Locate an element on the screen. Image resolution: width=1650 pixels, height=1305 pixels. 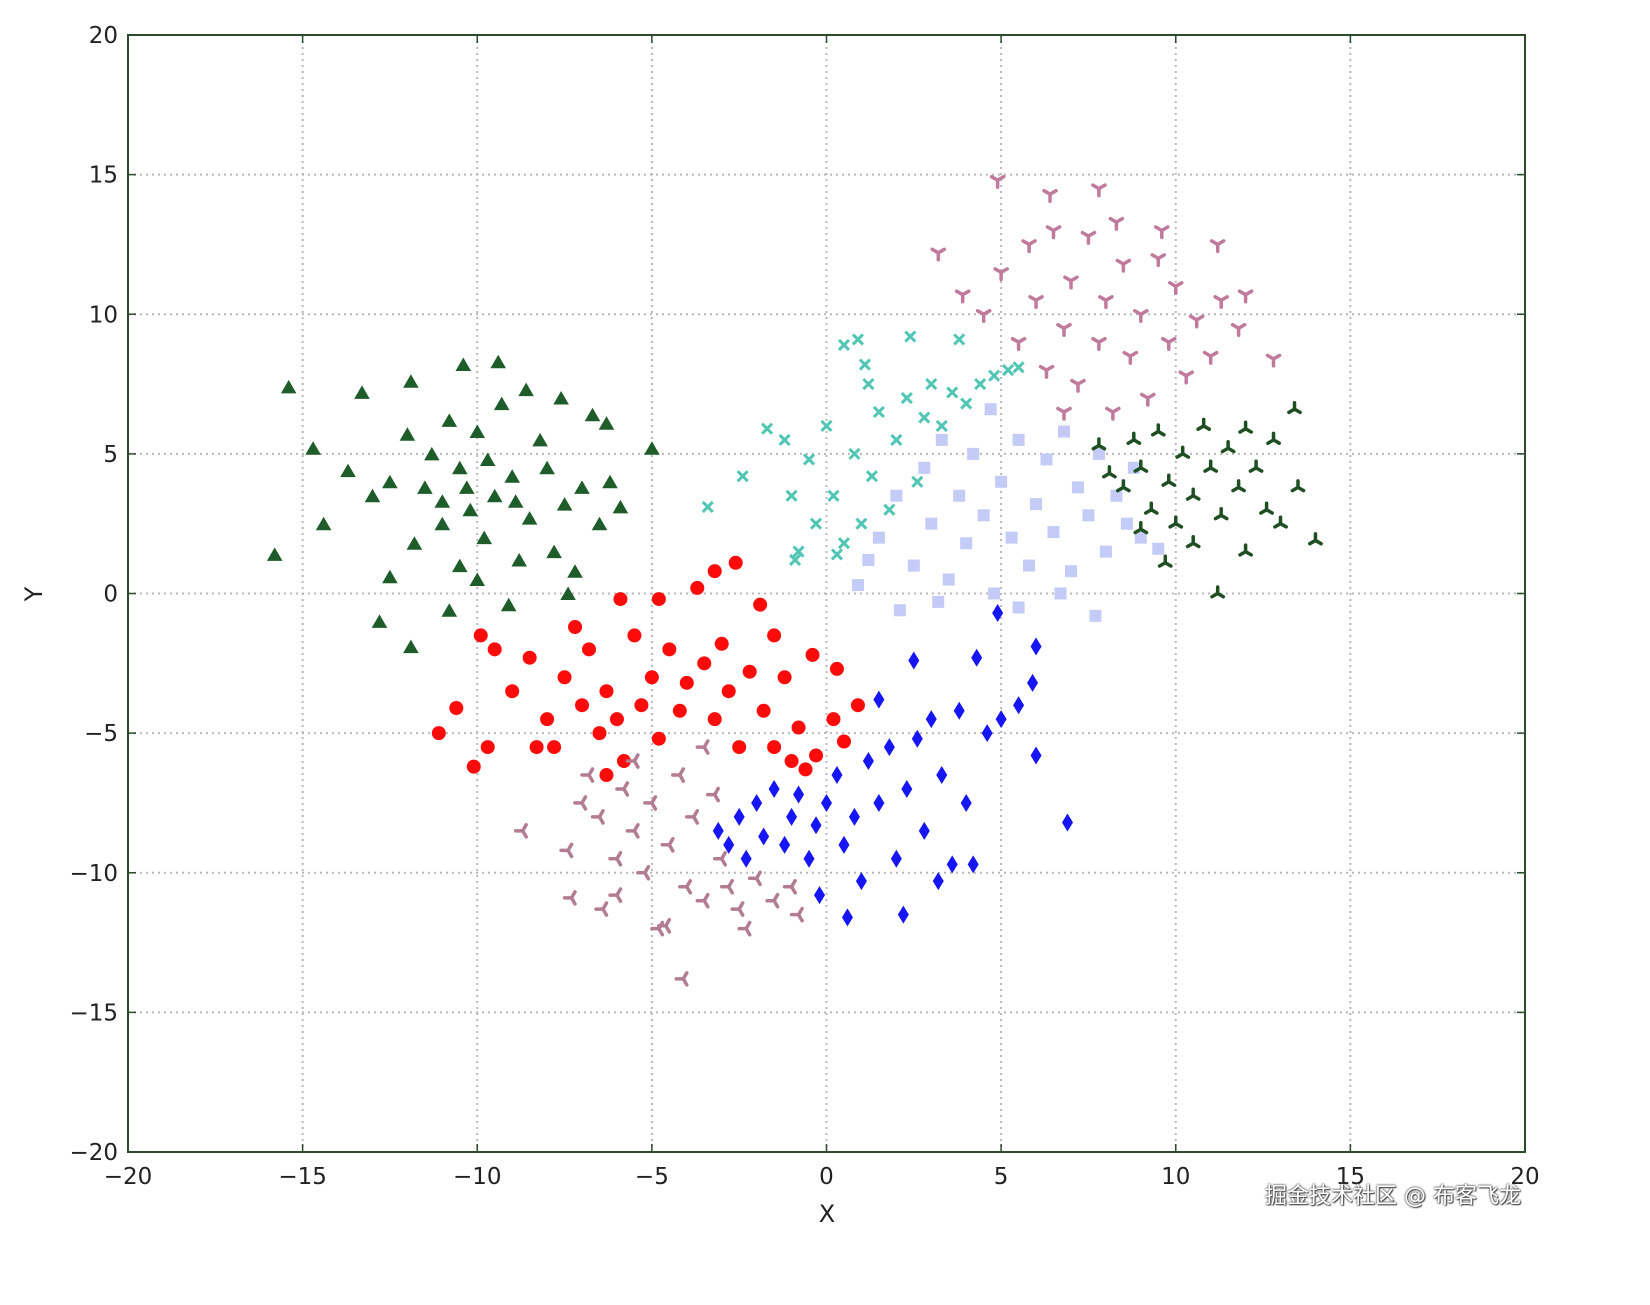
x-tick-label: 0 is located at coordinates (826, 1177).